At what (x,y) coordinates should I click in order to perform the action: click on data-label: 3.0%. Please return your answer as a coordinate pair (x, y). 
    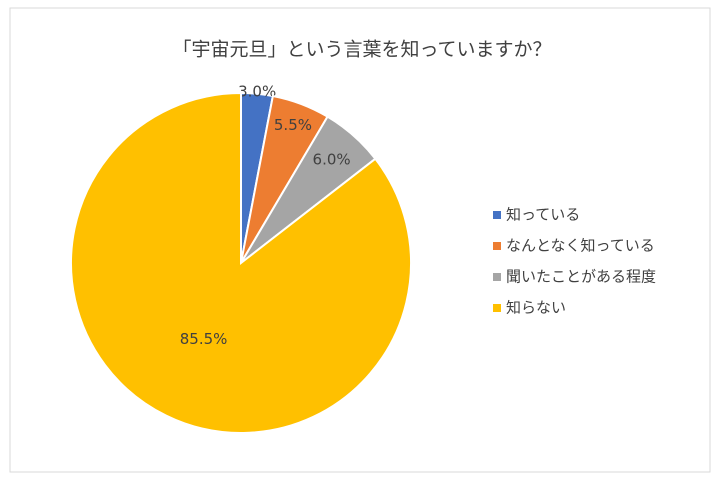
    Looking at the image, I should click on (257, 91).